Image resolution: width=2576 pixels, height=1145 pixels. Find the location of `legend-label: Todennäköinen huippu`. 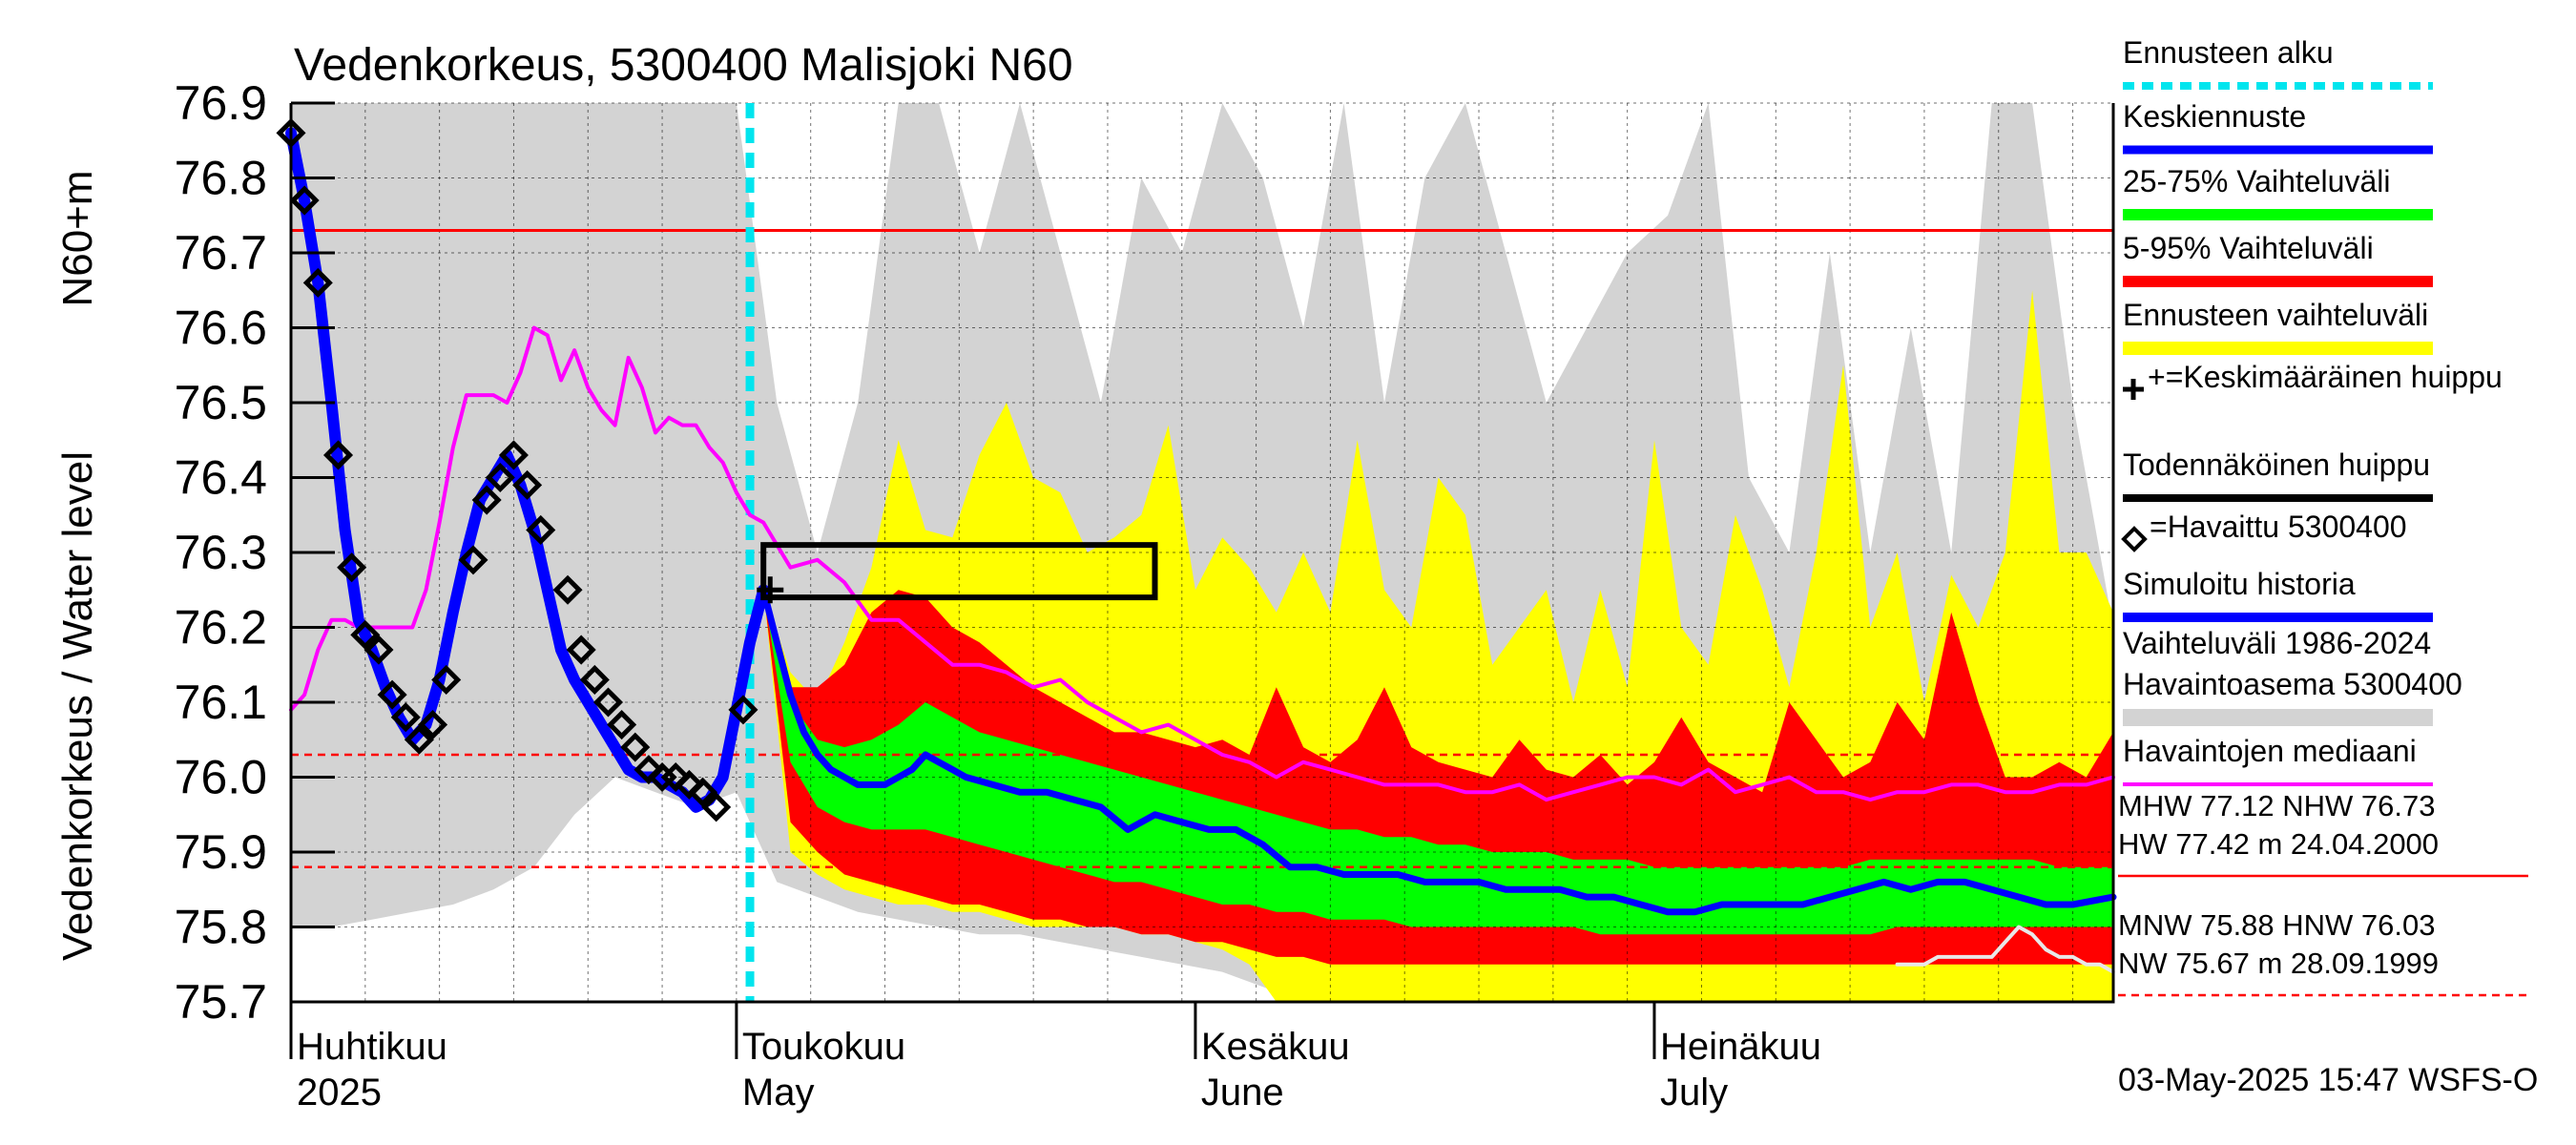

legend-label: Todennäköinen huippu is located at coordinates (2276, 465).